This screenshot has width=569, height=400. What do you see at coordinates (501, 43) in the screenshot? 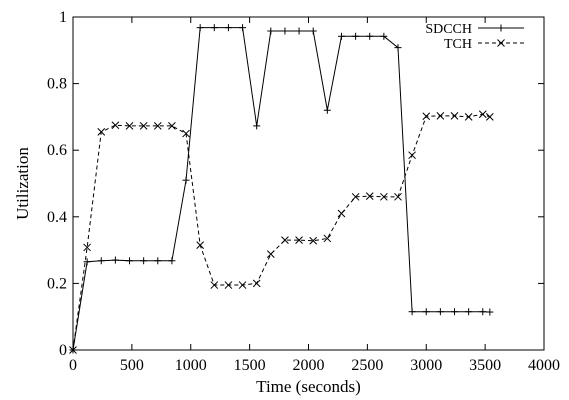
I see `legend-marker-tch` at bounding box center [501, 43].